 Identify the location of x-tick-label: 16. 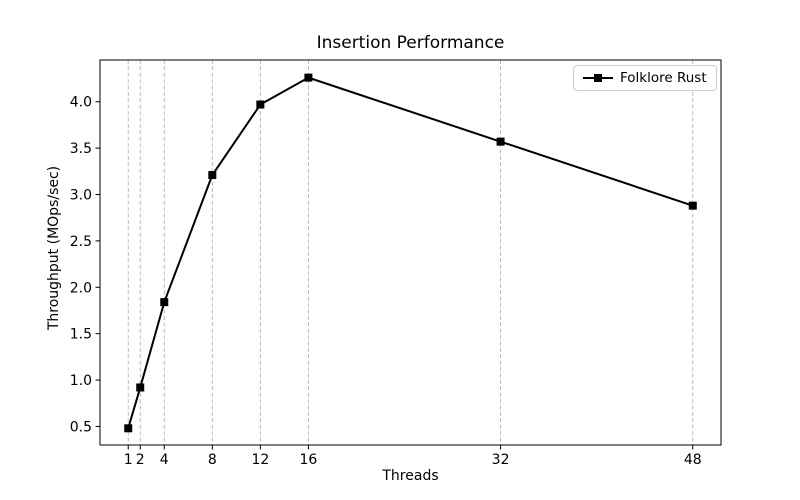
(308, 460).